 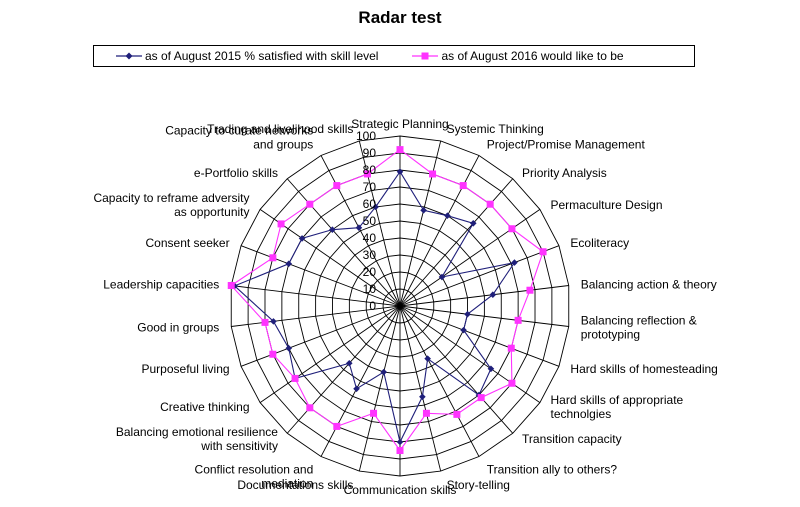 What do you see at coordinates (643, 369) in the screenshot?
I see `axis-label: Hard skills of homesteading` at bounding box center [643, 369].